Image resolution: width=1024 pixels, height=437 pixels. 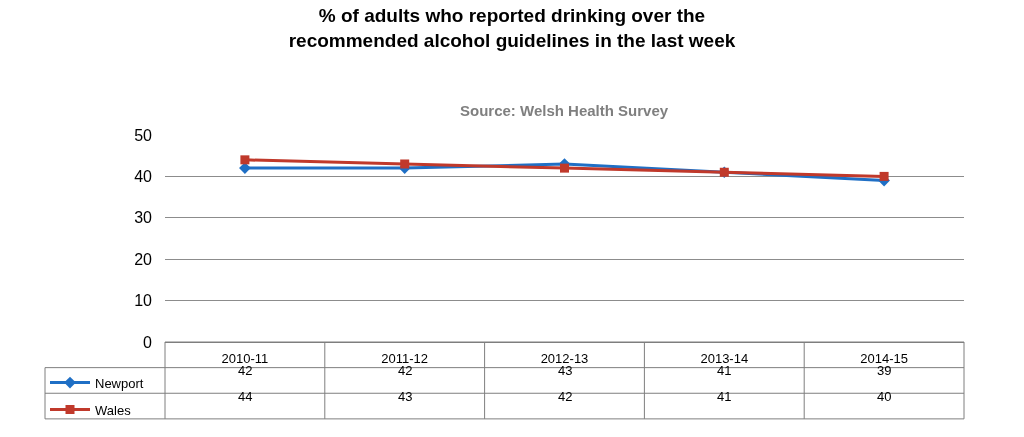 I want to click on y-tick-label: 20, so click(x=143, y=259).